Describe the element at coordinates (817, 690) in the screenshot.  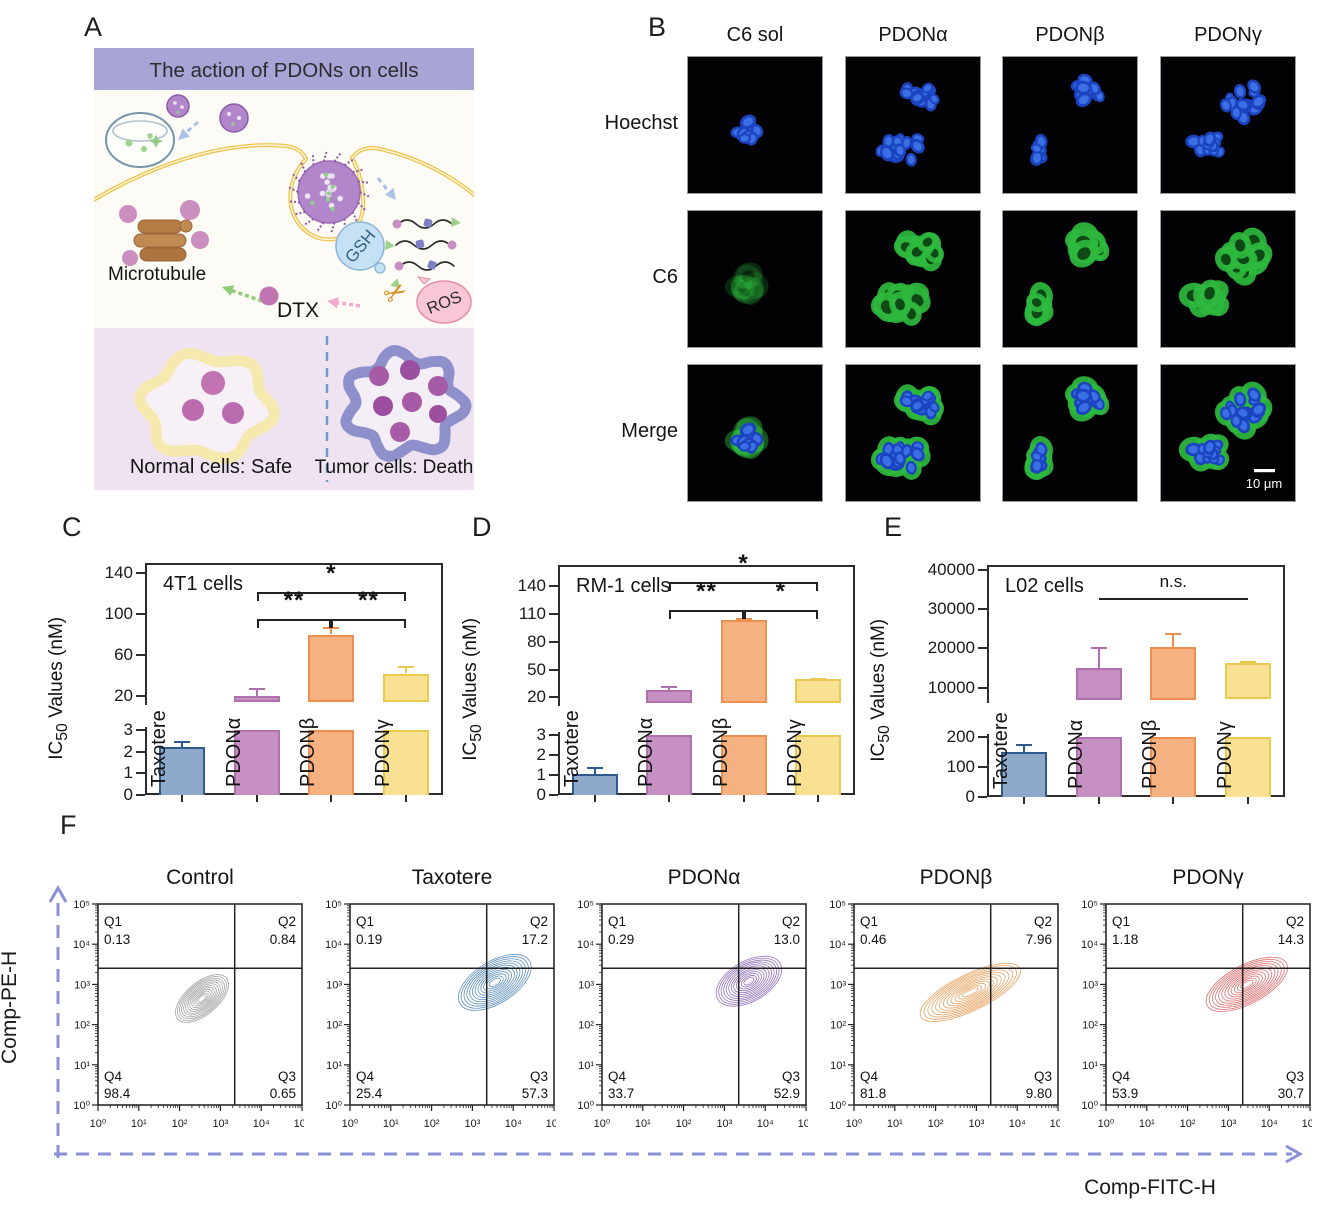
I see `bar-pdonγ-upper` at that location.